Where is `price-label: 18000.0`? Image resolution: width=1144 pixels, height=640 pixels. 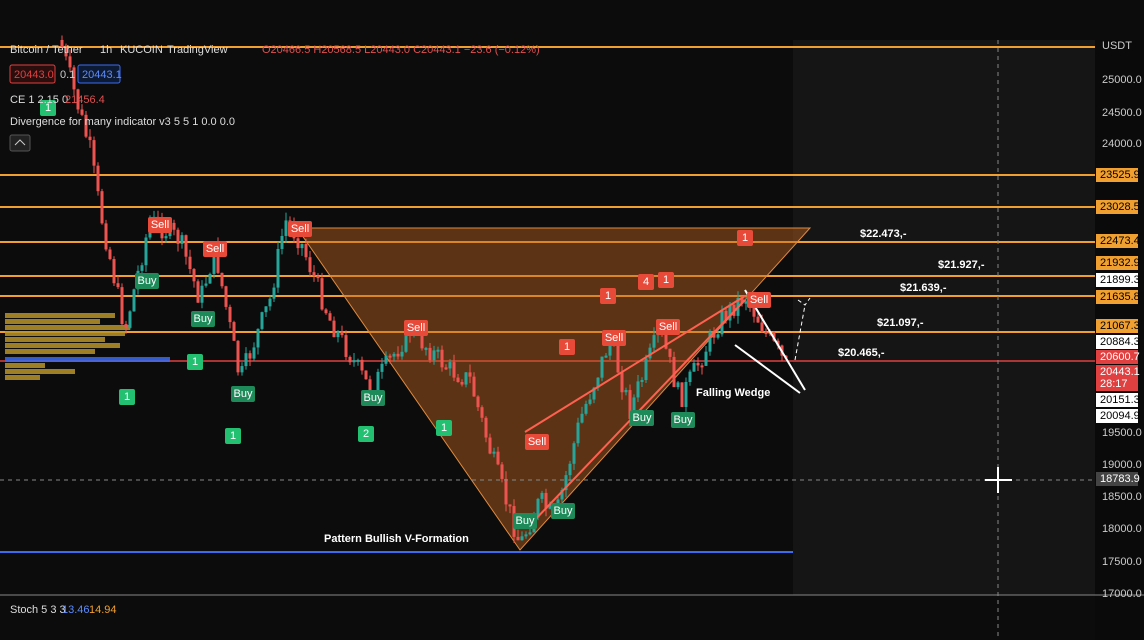 price-label: 18000.0 is located at coordinates (1122, 529).